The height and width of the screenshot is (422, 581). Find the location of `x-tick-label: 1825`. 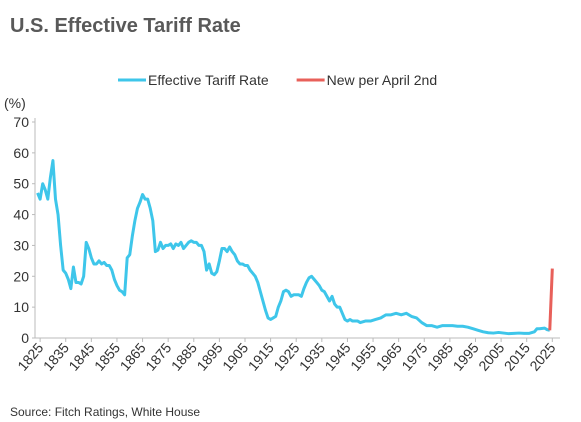

x-tick-label: 1825 is located at coordinates (30, 356).